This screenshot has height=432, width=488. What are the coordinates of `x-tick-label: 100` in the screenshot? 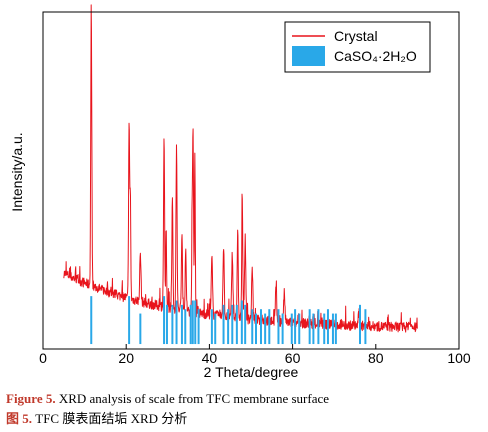 It's located at (459, 358).